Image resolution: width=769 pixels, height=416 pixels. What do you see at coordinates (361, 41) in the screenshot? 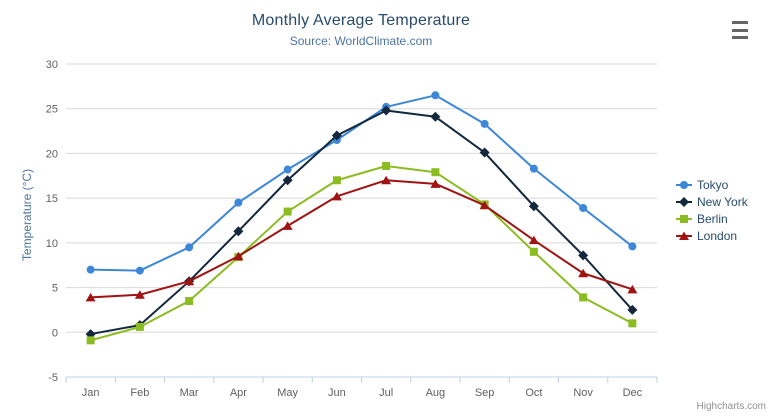
I see `chart-subtitle: Source: WorldClimate.com` at bounding box center [361, 41].